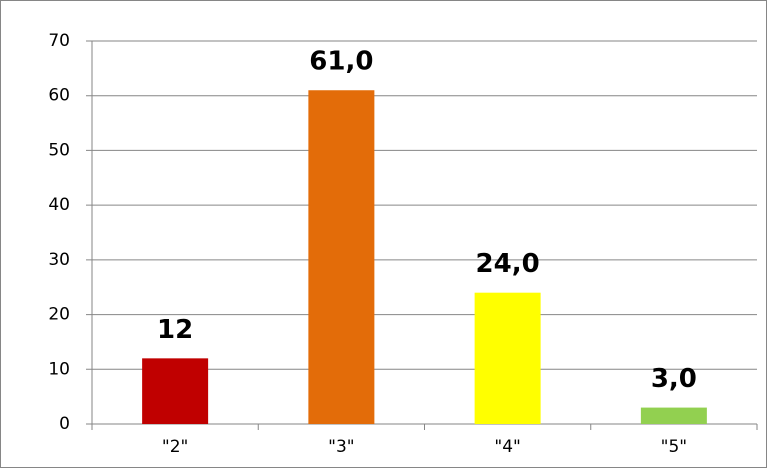 The width and height of the screenshot is (767, 468). I want to click on value-label: 61,0, so click(341, 62).